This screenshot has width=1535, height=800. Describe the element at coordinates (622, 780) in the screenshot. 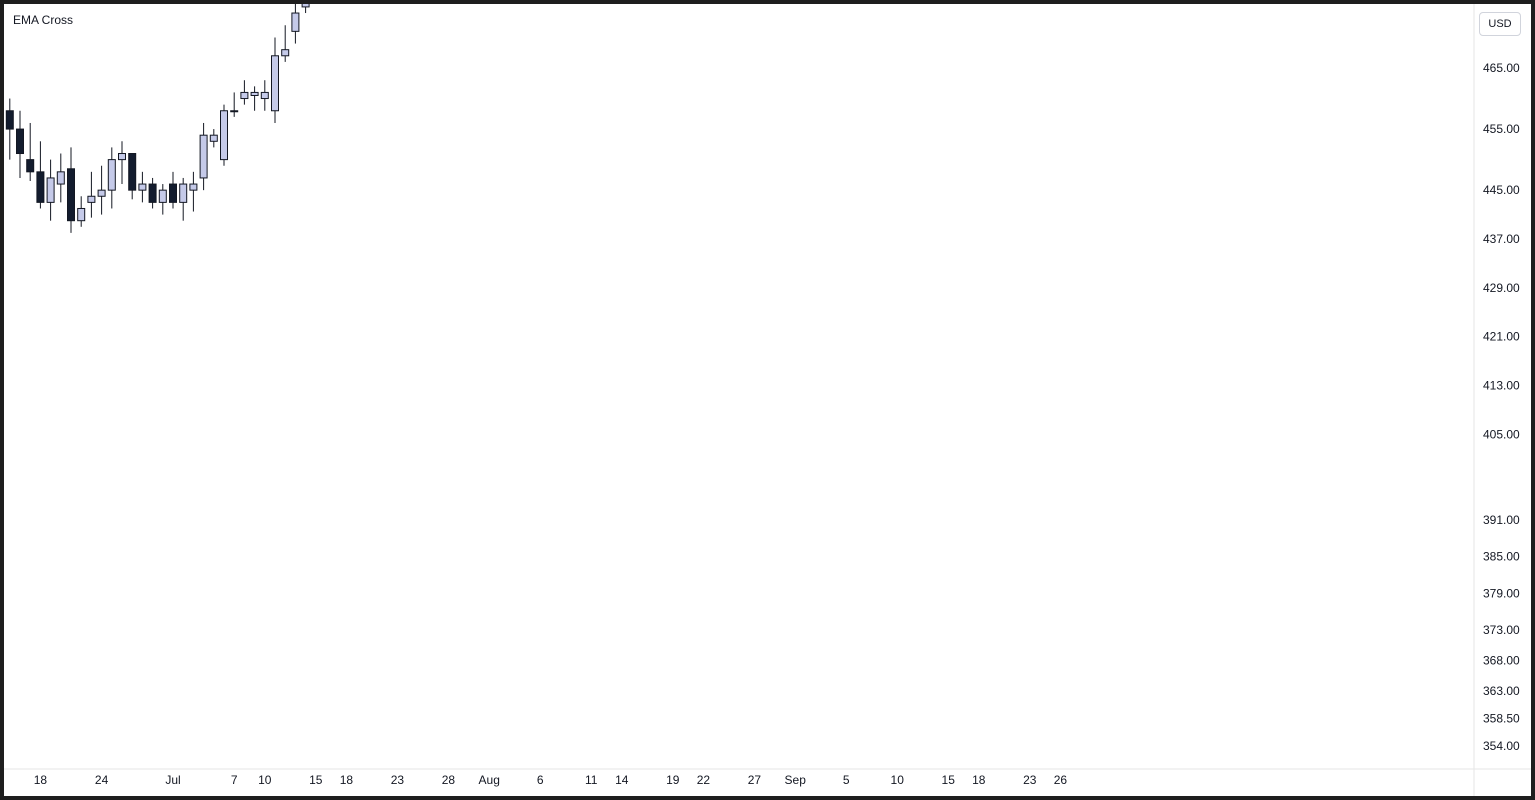

I see `time-tick-label: 14` at that location.